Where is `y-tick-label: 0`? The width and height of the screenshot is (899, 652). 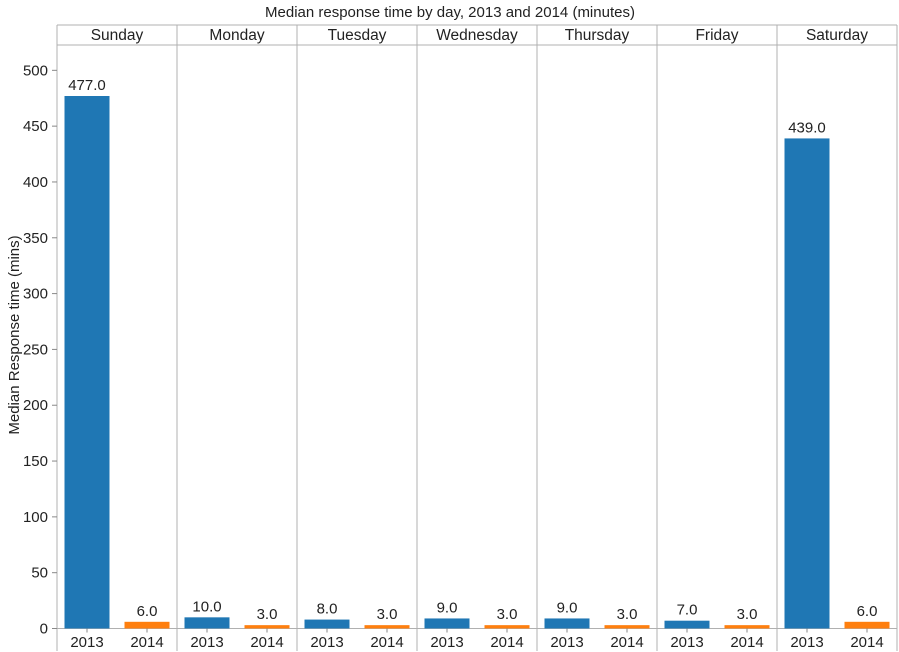 y-tick-label: 0 is located at coordinates (44, 629).